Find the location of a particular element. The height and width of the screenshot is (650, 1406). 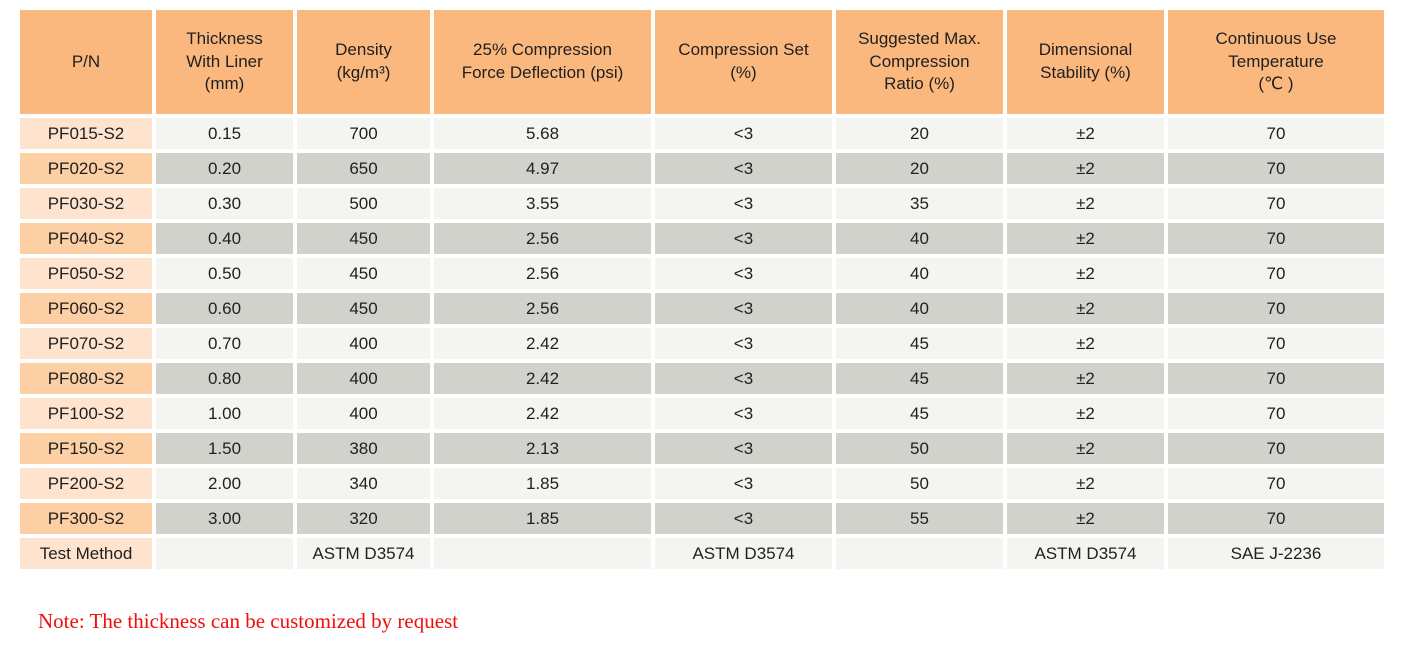

data-cell: 400 is located at coordinates (363, 343).